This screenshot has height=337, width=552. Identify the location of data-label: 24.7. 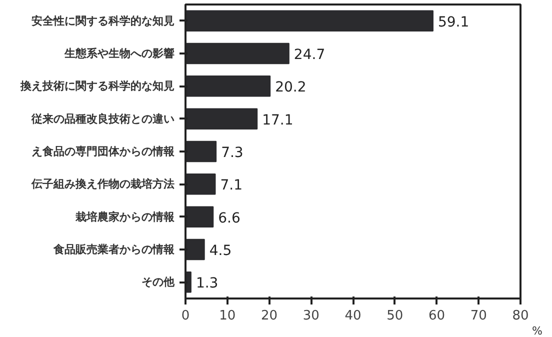
(310, 55).